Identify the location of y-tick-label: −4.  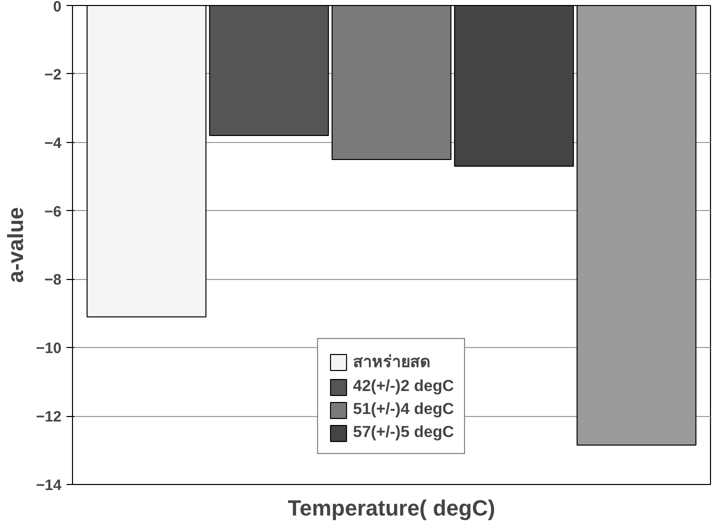
(53, 143).